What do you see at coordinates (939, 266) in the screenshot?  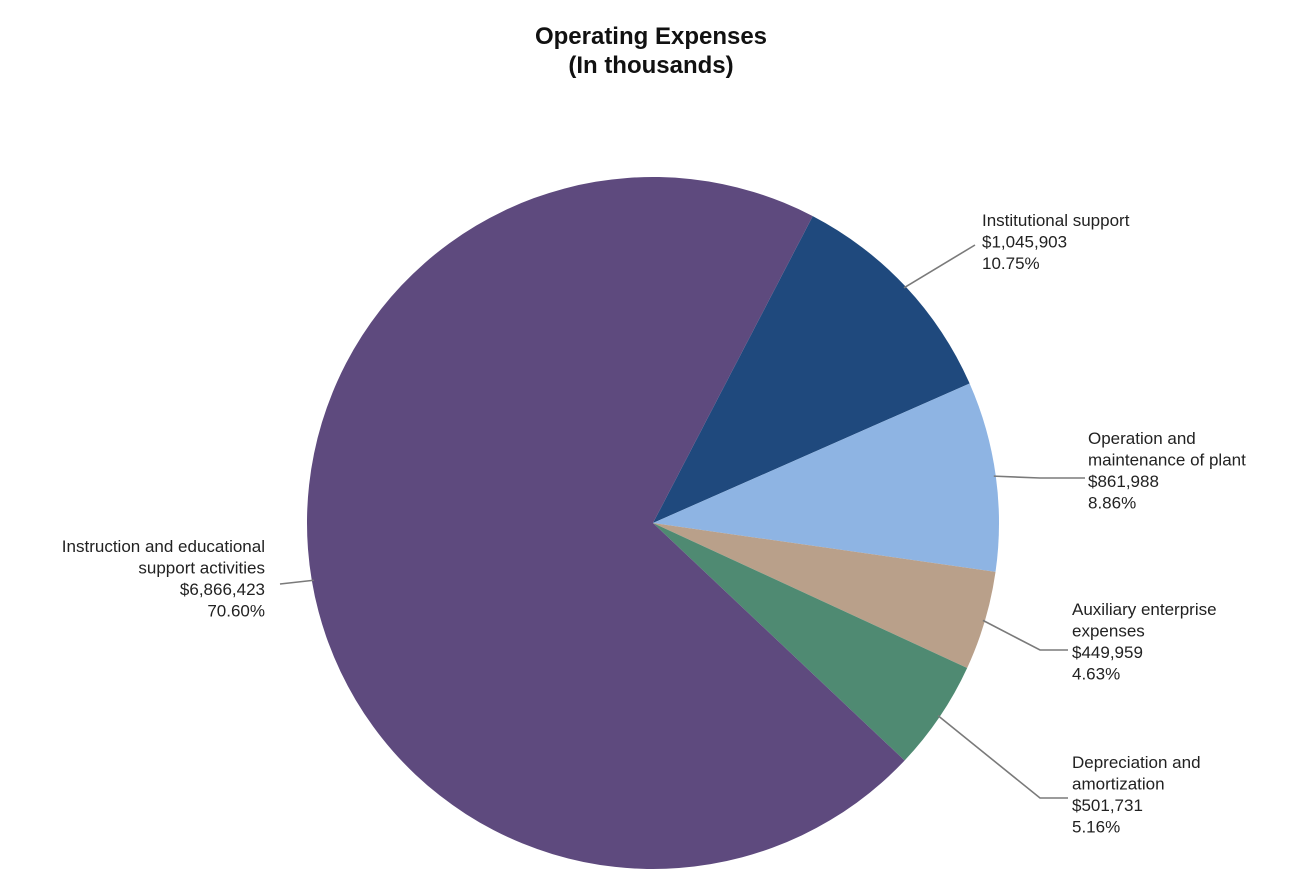 I see `leader-line-institutional-support` at bounding box center [939, 266].